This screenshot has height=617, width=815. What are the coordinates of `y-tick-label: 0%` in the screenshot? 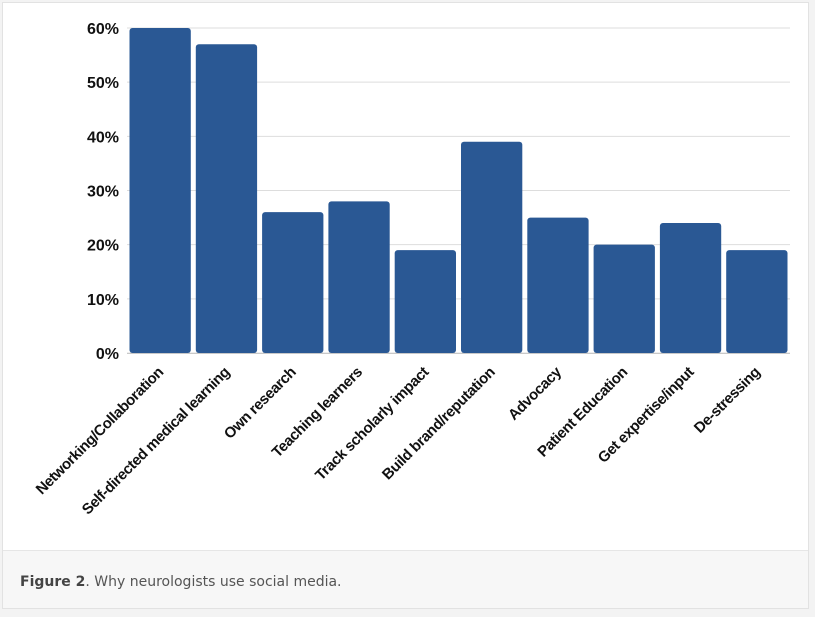 It's located at (107, 354).